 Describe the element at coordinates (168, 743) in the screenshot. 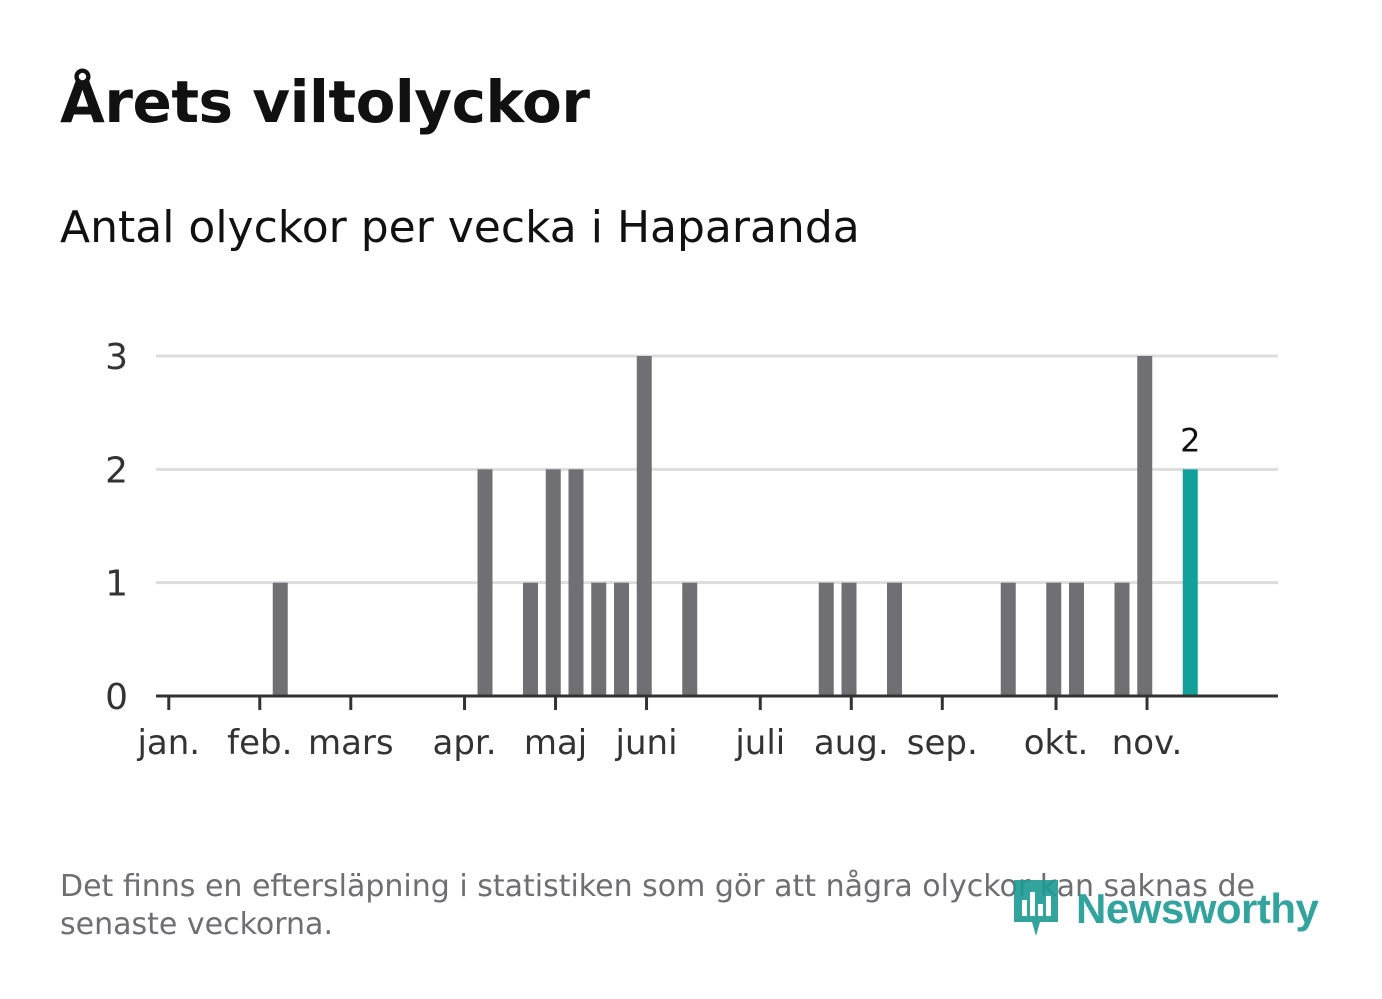

I see `x-tick-label: jan.` at that location.